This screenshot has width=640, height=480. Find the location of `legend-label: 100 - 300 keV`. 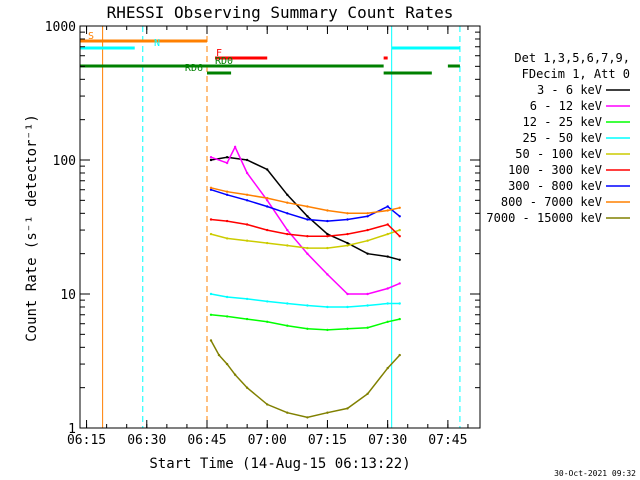

legend-label: 100 - 300 keV is located at coordinates (555, 170).